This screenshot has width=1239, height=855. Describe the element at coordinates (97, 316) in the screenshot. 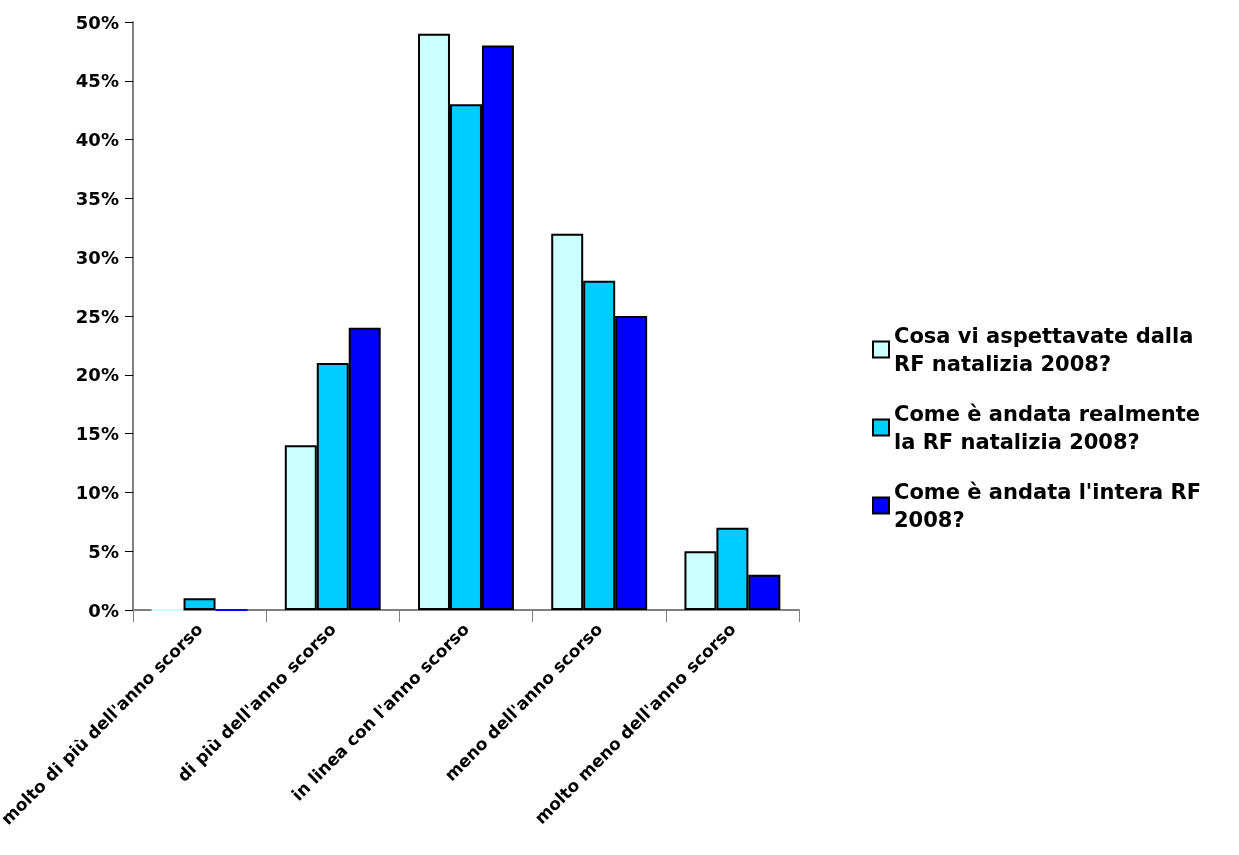

I see `y-tick-label: 25%` at that location.